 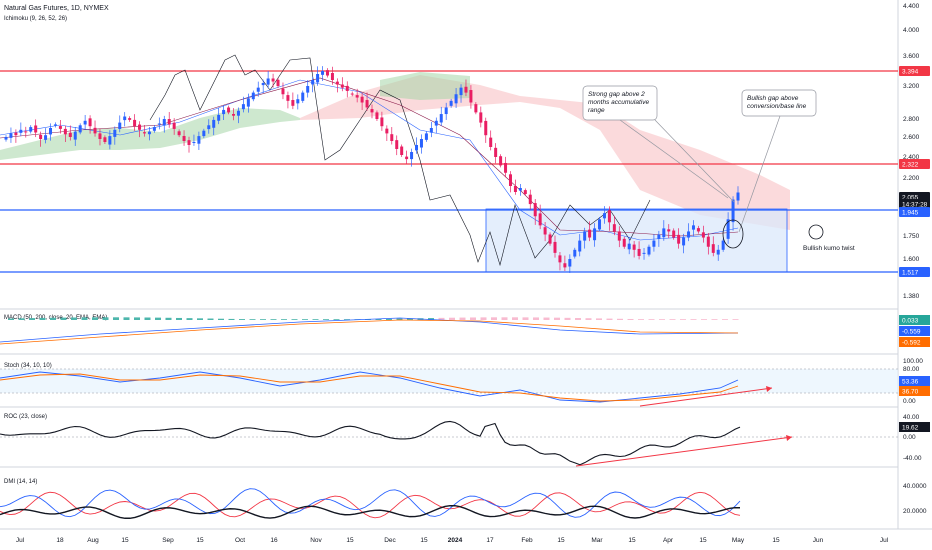 I want to click on roc-tick-label: 40.00, so click(x=911, y=417).